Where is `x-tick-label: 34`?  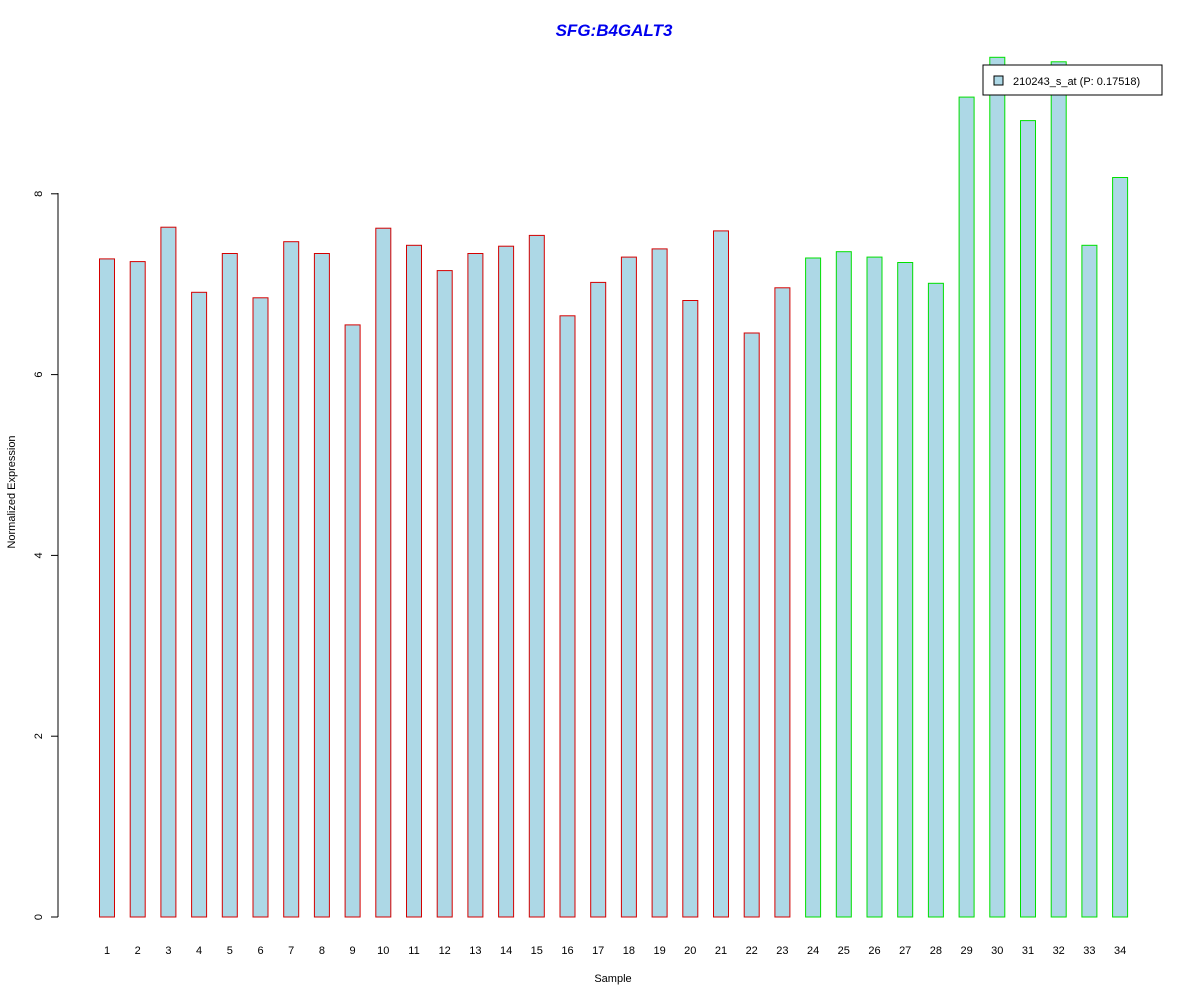 x-tick-label: 34 is located at coordinates (1120, 951).